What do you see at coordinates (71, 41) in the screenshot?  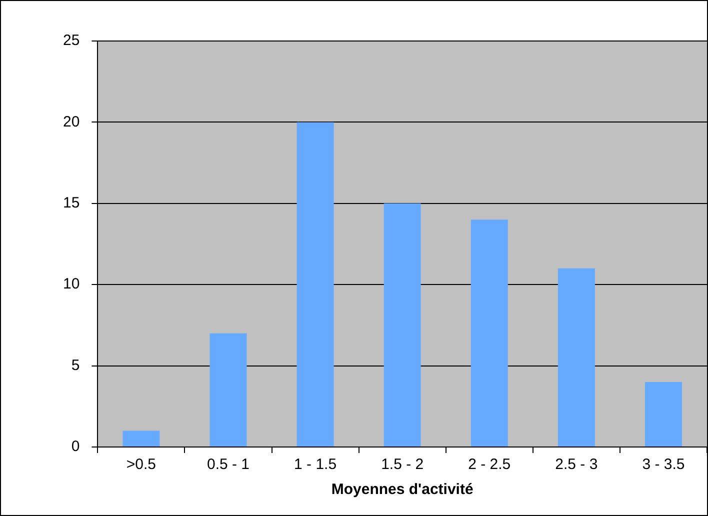 I see `y-tick-label: 25` at bounding box center [71, 41].